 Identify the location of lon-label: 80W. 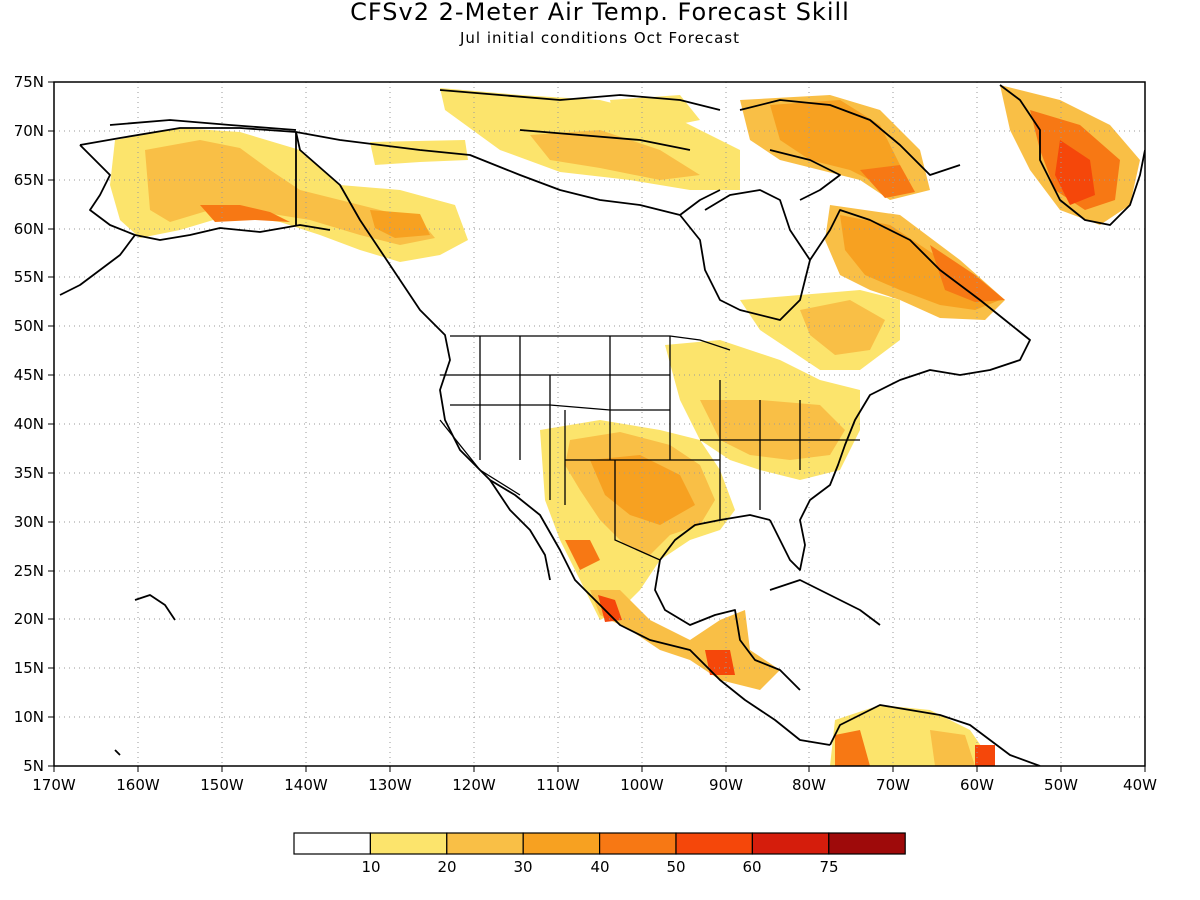
(809, 785).